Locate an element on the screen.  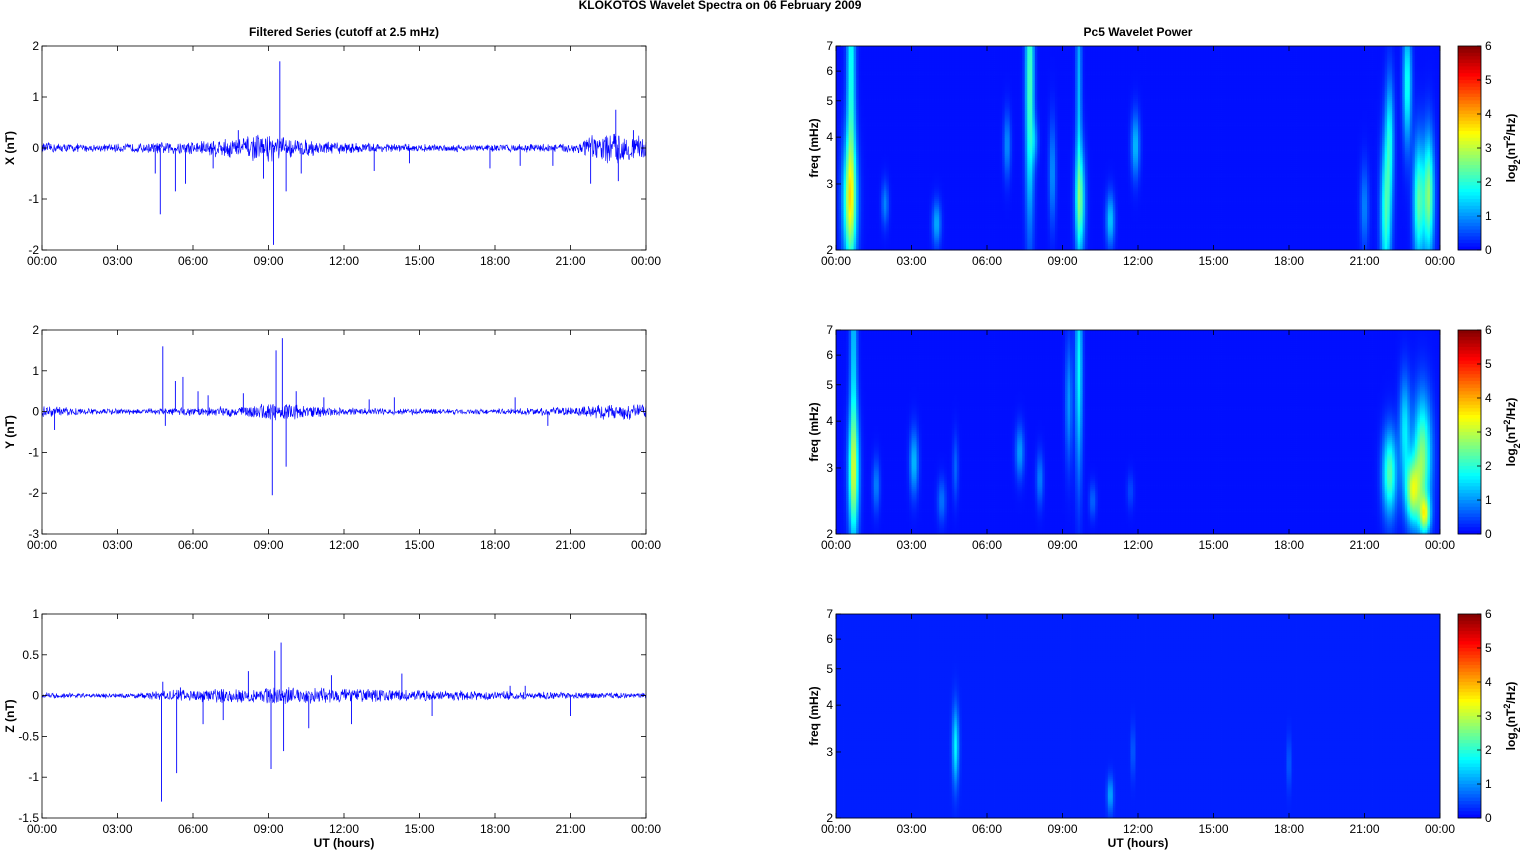
line-panel-x-ytick-label: -1 is located at coordinates (33, 199).